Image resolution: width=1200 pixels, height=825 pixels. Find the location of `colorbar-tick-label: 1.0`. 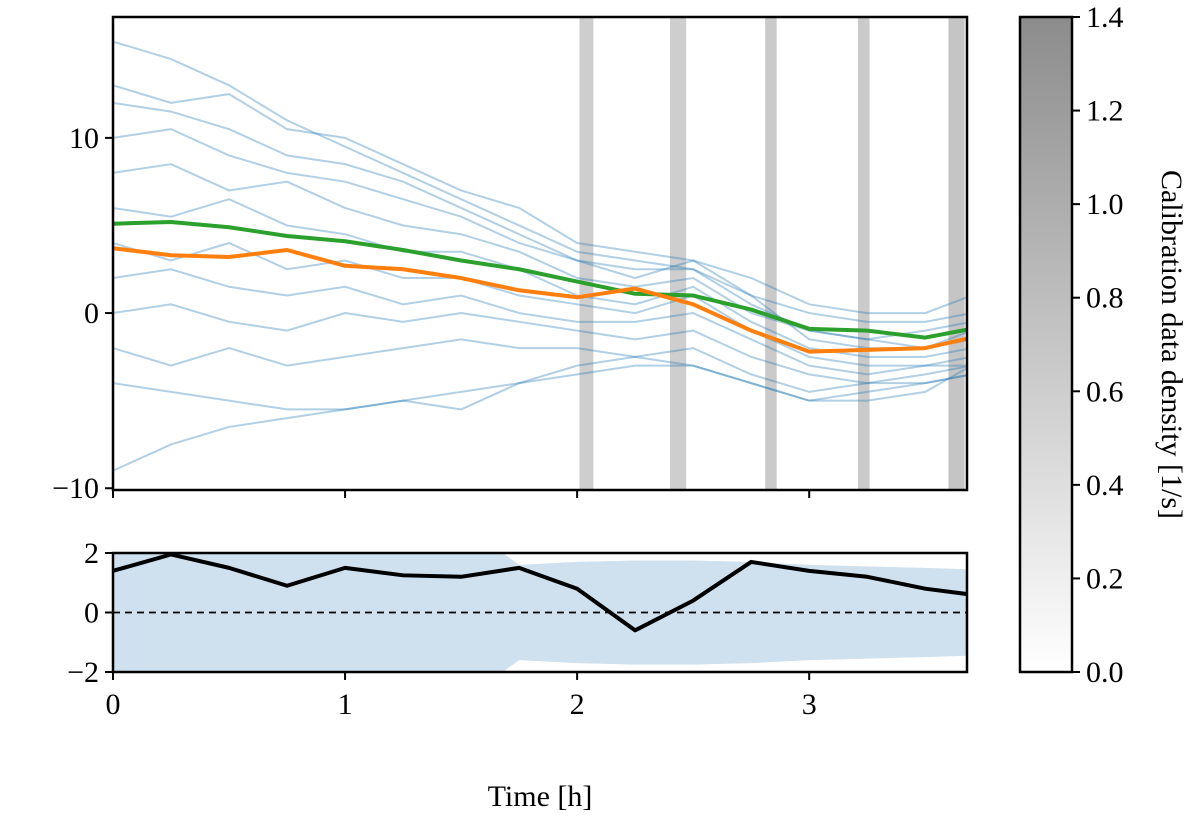

colorbar-tick-label: 1.0 is located at coordinates (1105, 204).